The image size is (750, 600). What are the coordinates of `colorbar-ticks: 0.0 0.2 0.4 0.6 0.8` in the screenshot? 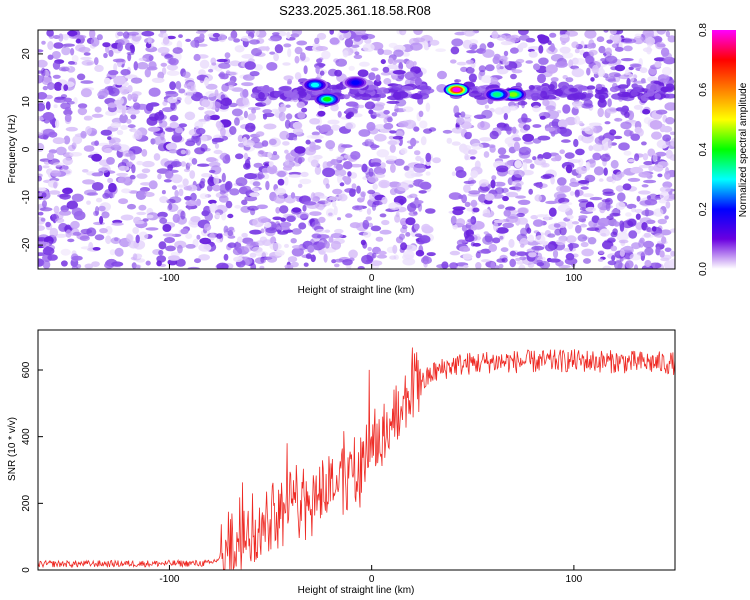 It's located at (703, 149).